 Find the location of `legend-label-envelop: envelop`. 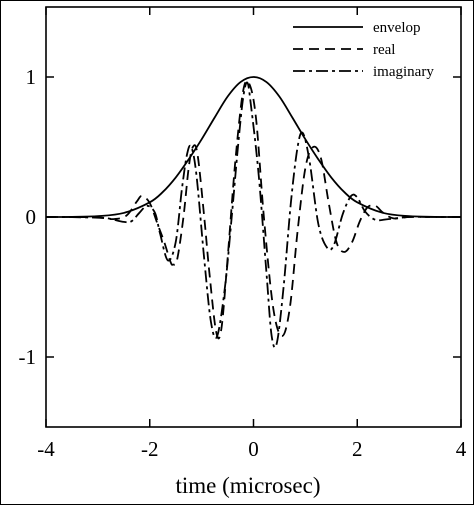

legend-label-envelop: envelop is located at coordinates (396, 28).